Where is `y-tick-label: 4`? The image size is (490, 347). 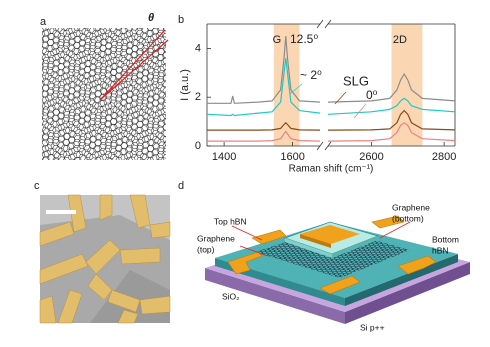
y-tick-label: 4 is located at coordinates (198, 48).